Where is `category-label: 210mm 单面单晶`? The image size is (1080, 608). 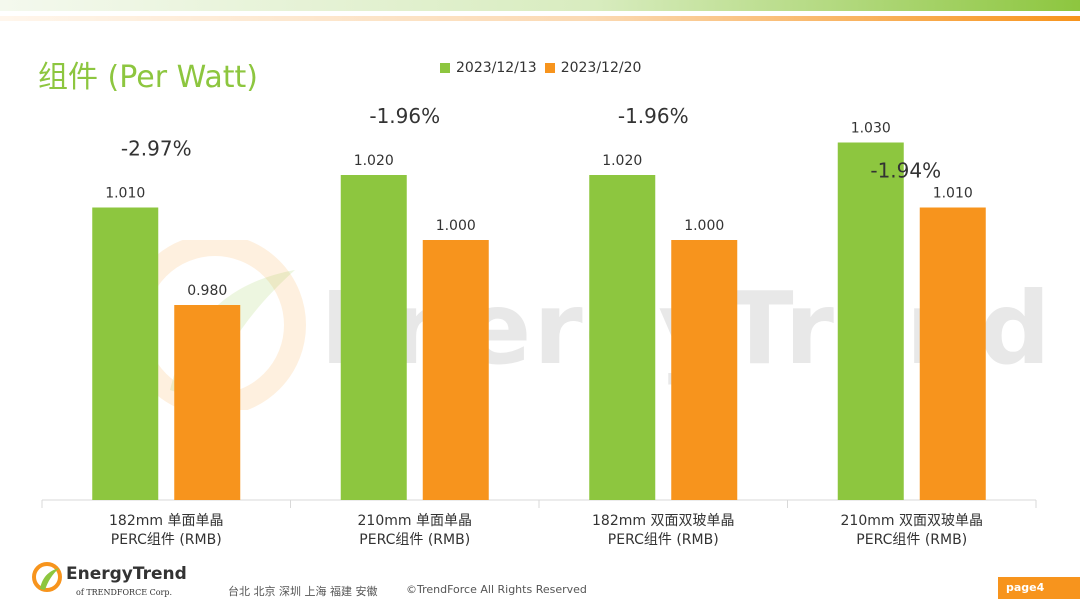
category-label: 210mm 单面单晶 is located at coordinates (415, 521).